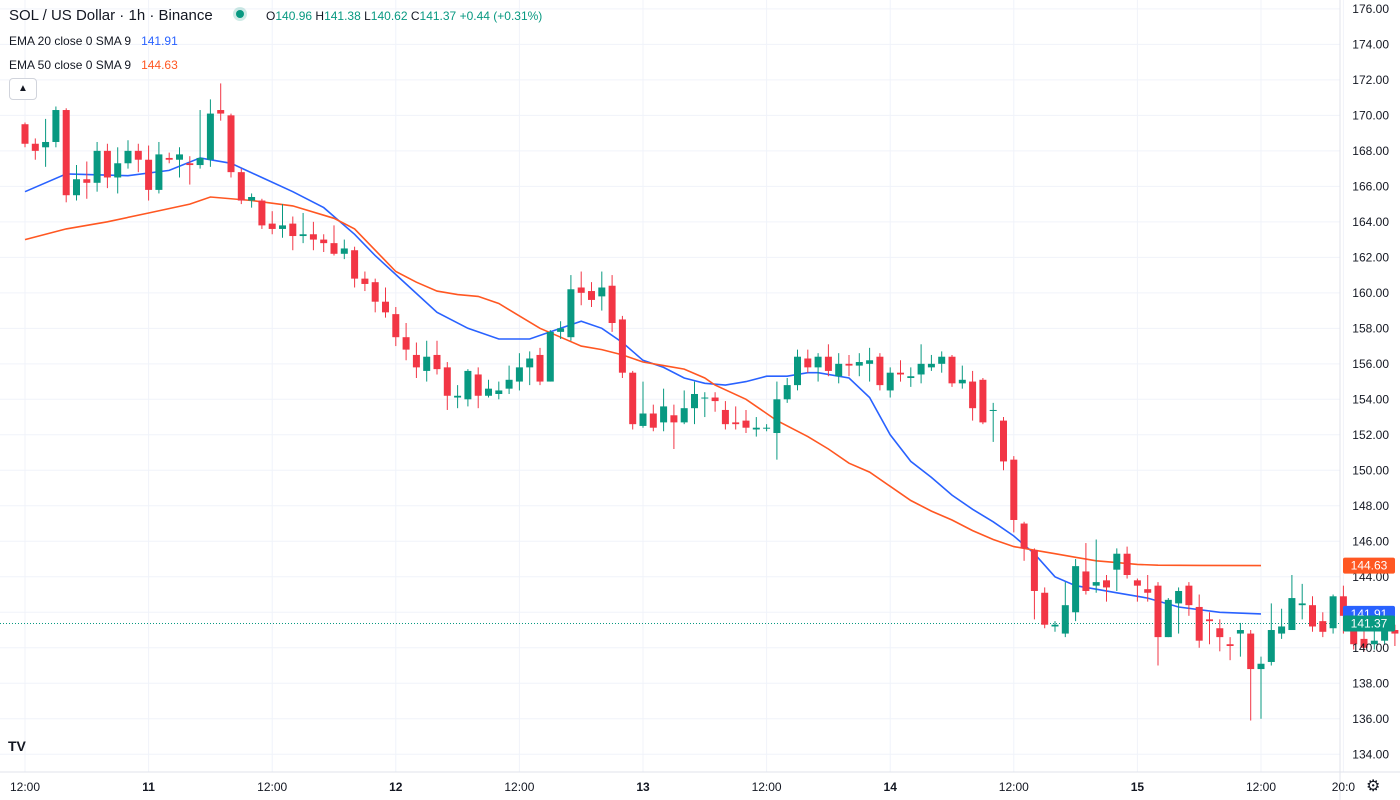 The image size is (1400, 800). Describe the element at coordinates (159, 41) in the screenshot. I see `ema20-value: 141.91` at that location.